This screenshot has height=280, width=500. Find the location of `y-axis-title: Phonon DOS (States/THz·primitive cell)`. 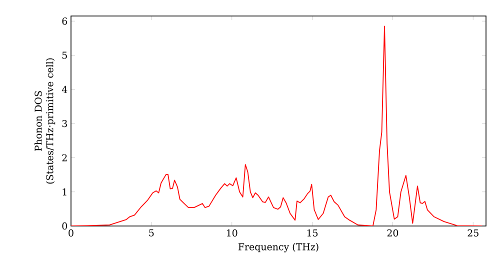

y-axis-title: Phonon DOS (States/THz·primitive cell) is located at coordinates (45, 121).